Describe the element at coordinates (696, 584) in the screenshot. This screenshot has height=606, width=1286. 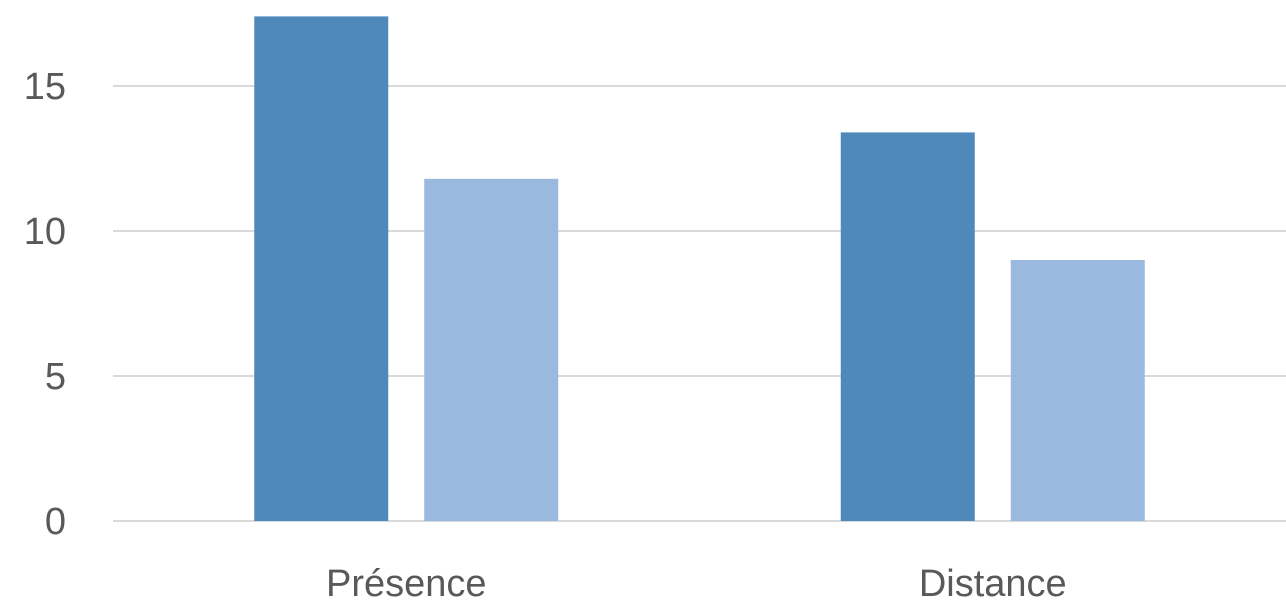
I see `x-axis-categories: Présence Distance` at that location.